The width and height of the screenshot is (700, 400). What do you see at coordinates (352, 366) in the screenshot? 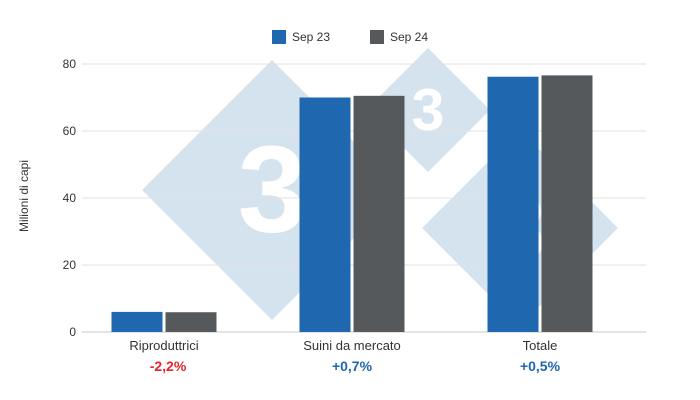
I see `change-label-suini-da-mercato: +0,7%` at bounding box center [352, 366].